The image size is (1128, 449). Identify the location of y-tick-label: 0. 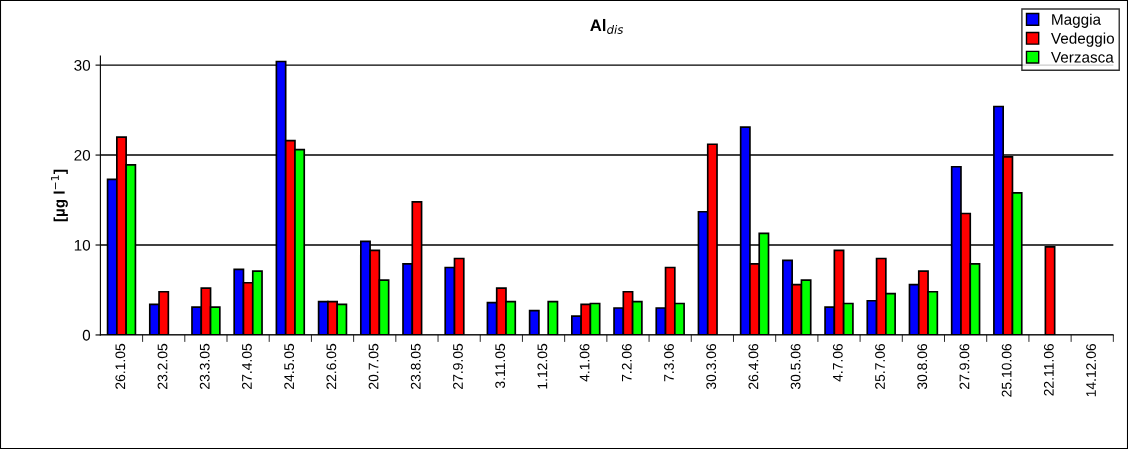
(86, 335).